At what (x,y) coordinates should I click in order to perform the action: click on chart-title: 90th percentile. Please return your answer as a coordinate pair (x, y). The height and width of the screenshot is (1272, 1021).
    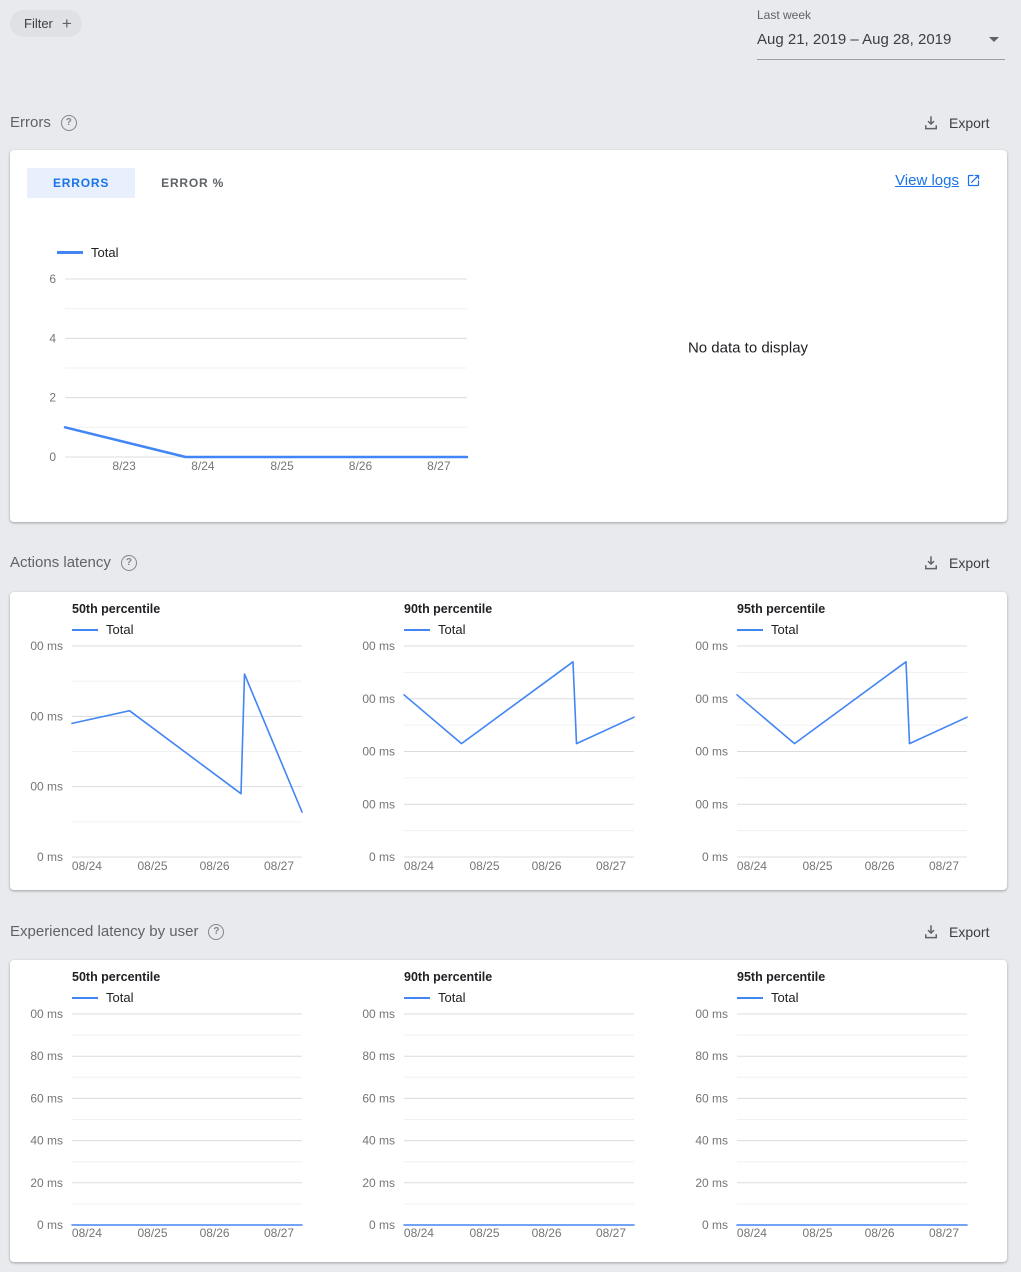
    Looking at the image, I should click on (448, 609).